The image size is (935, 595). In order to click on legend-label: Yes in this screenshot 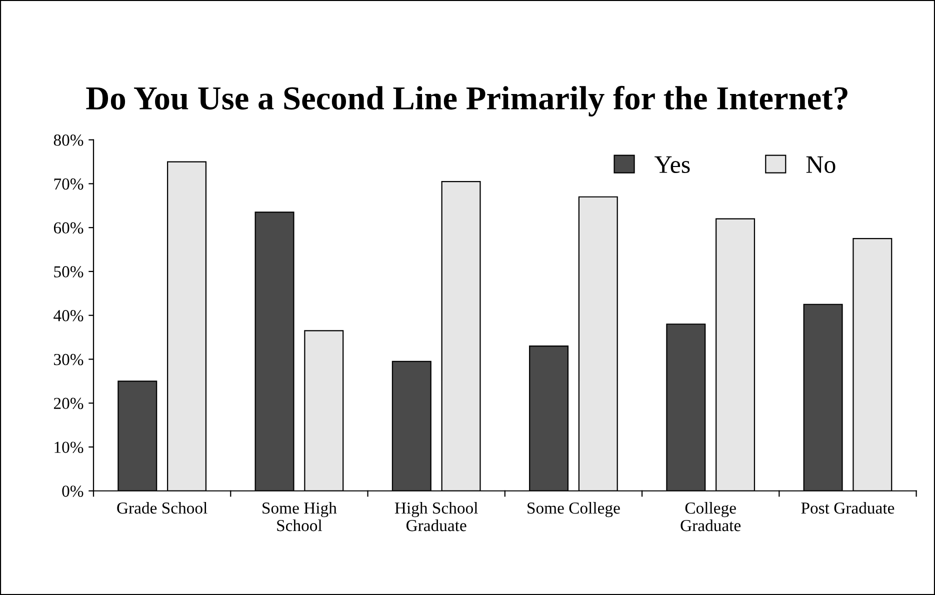, I will do `click(672, 165)`.